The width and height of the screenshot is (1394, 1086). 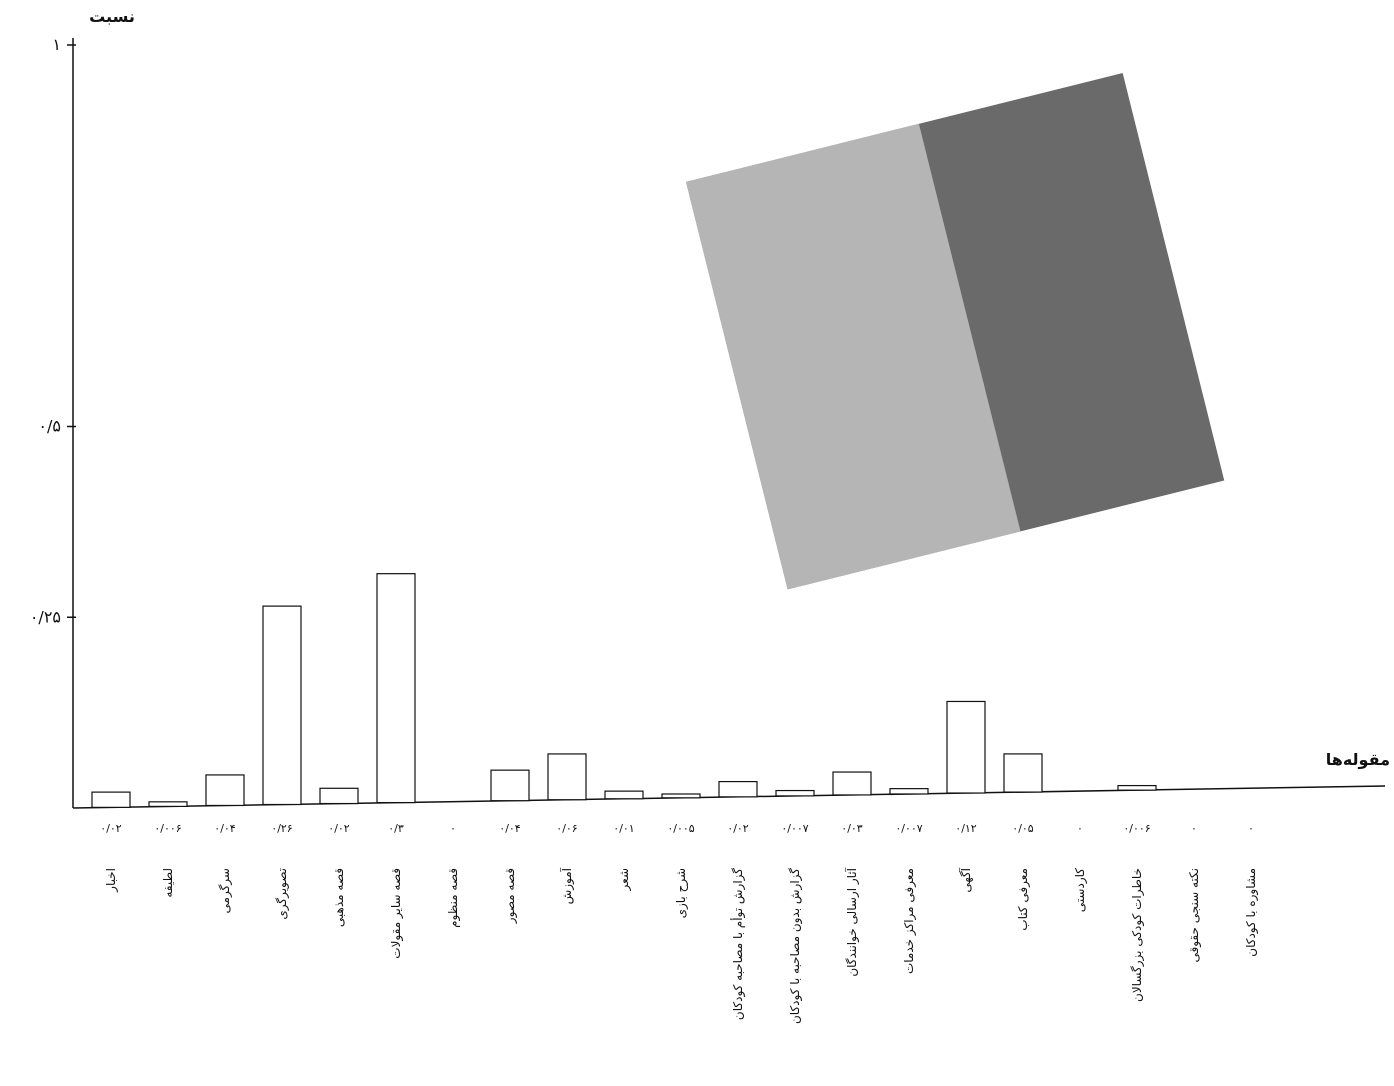 I want to click on y-tick-label: ۱, so click(x=56, y=44).